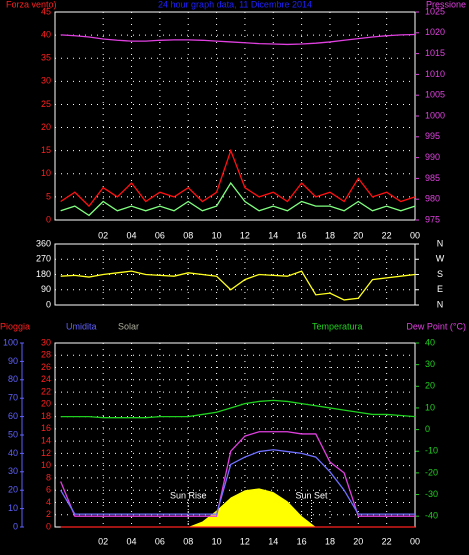 The height and width of the screenshot is (555, 469). Describe the element at coordinates (43, 274) in the screenshot. I see `y-tick-label: 180` at that location.